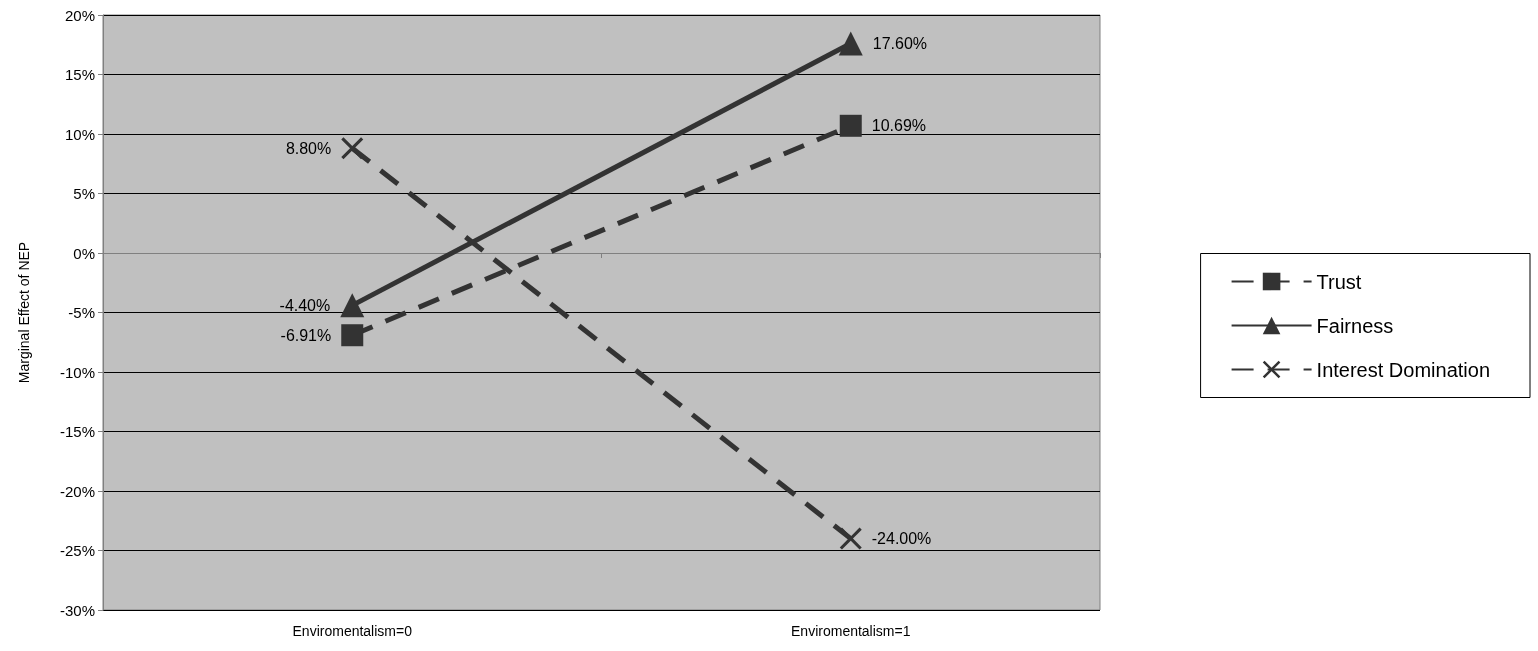  Describe the element at coordinates (1355, 325) in the screenshot. I see `legend-label: Fairness` at that location.